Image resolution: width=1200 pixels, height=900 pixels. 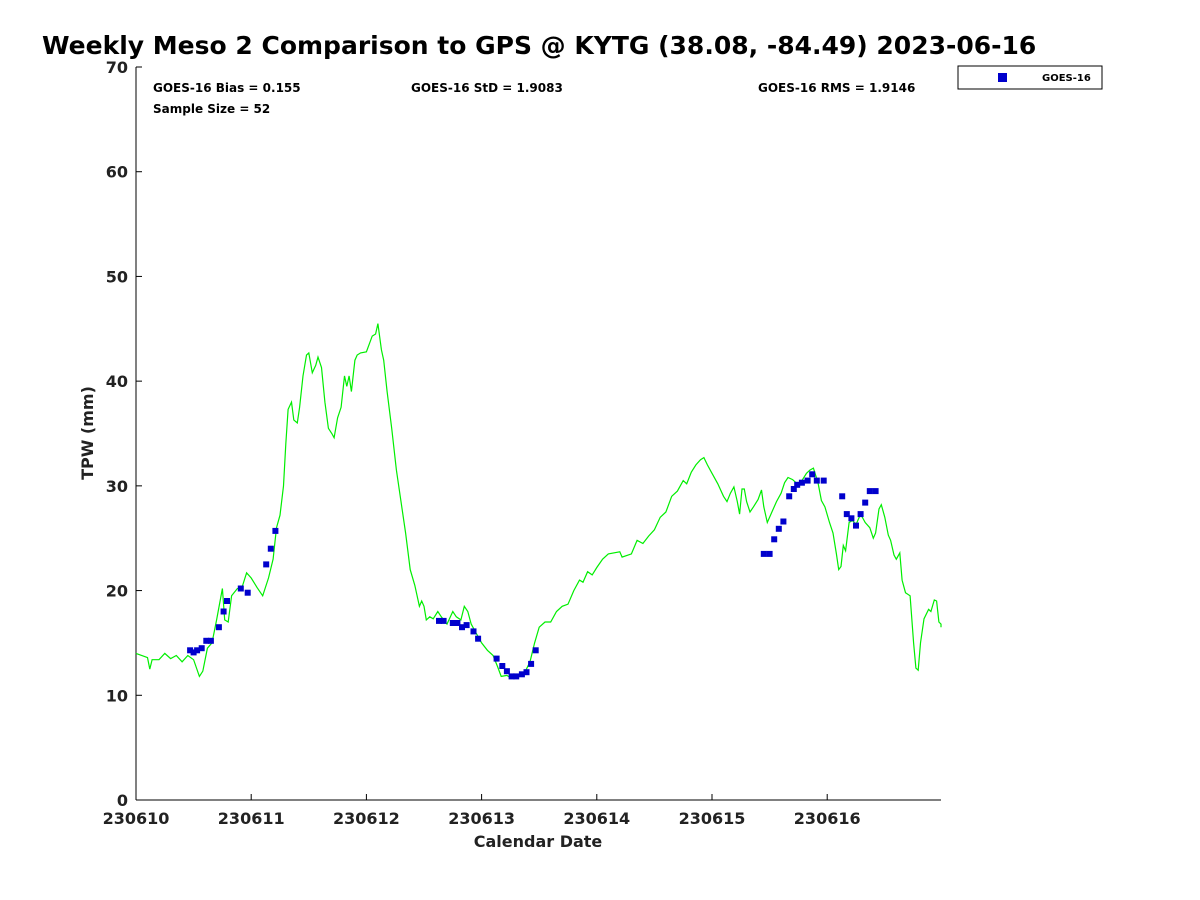 What do you see at coordinates (1066, 78) in the screenshot?
I see `legend-label-goes16: GOES-16` at bounding box center [1066, 78].